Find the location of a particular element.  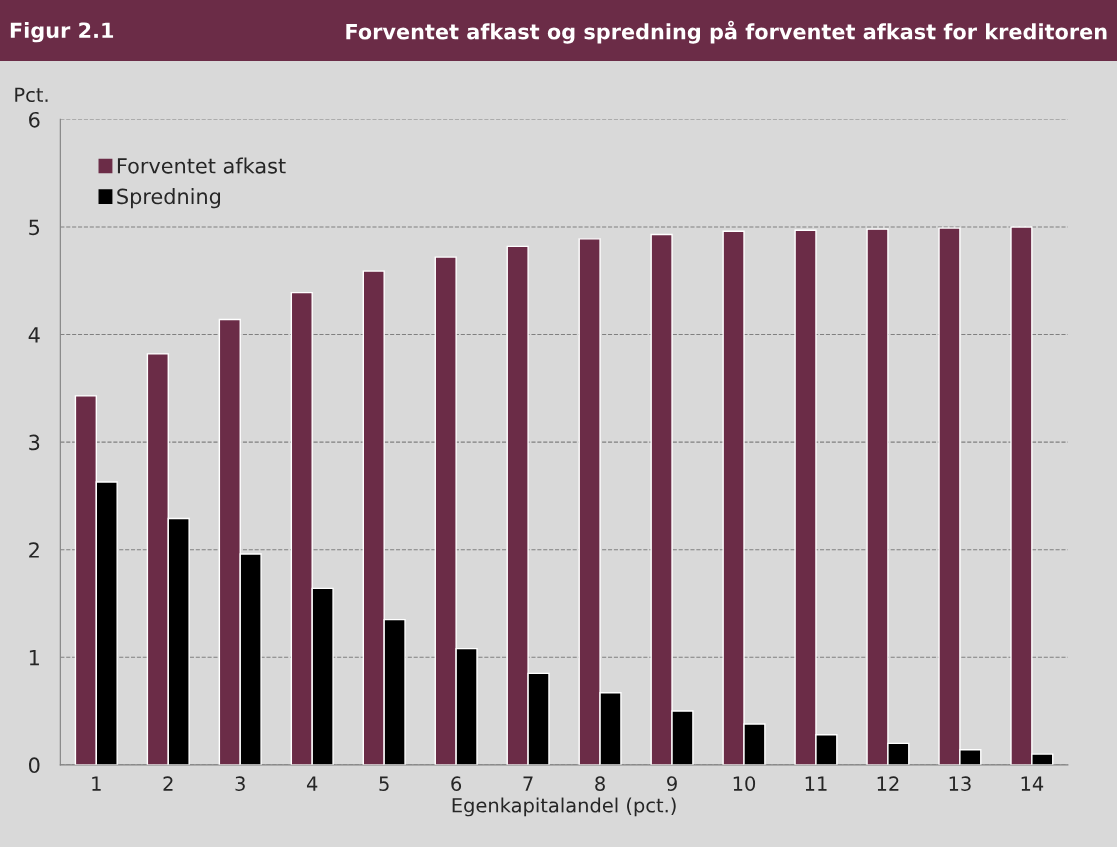

x-tick-label: 13 is located at coordinates (960, 783).